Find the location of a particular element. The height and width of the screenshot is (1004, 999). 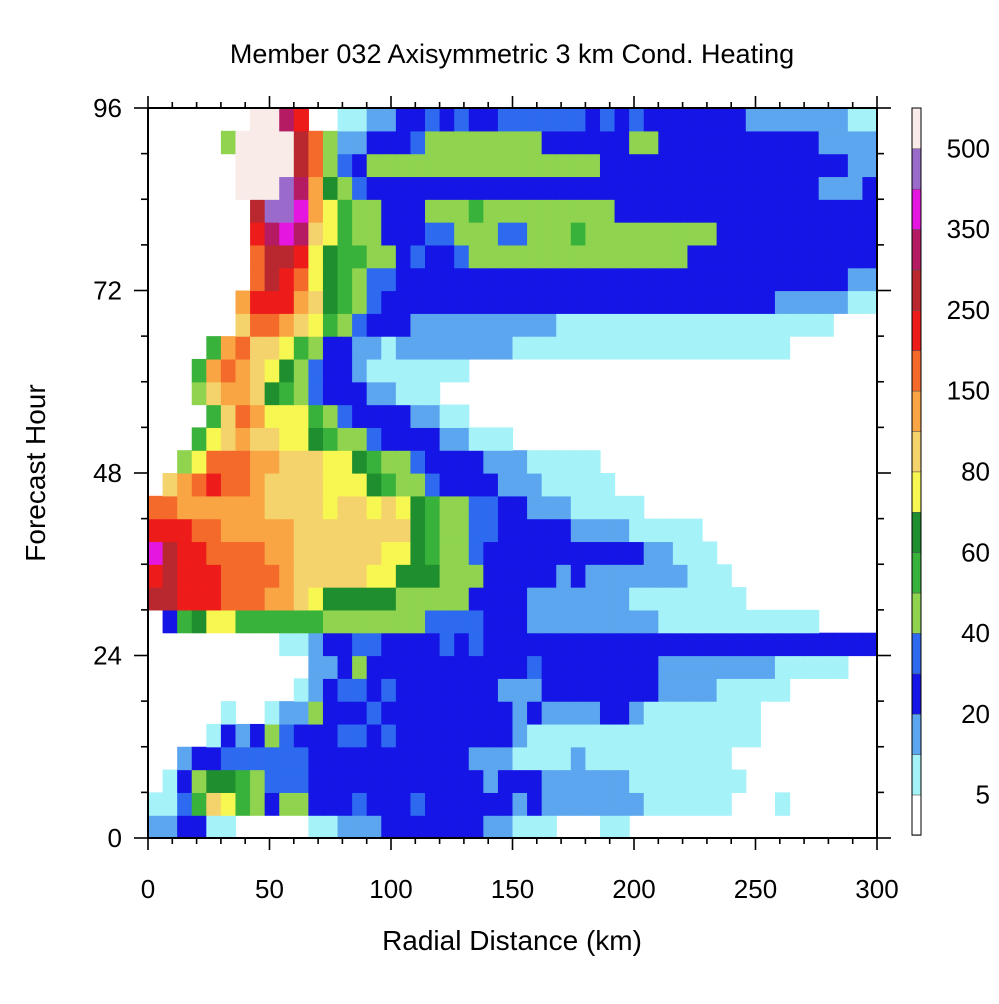

y-tick-label: 96 is located at coordinates (107, 108).